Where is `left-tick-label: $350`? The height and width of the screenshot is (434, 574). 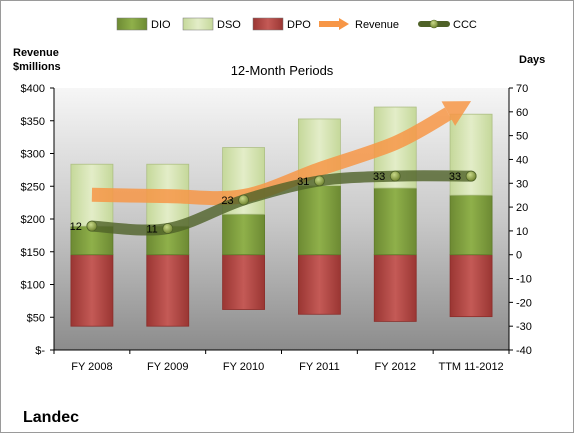
left-tick-label: $350 is located at coordinates (33, 122).